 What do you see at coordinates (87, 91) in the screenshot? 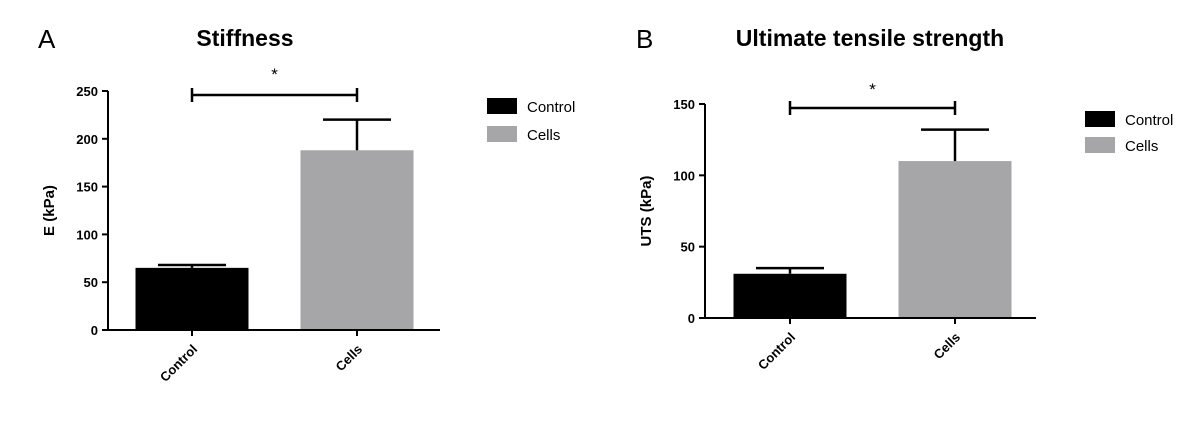
I see `y-tick-label: 250` at bounding box center [87, 91].